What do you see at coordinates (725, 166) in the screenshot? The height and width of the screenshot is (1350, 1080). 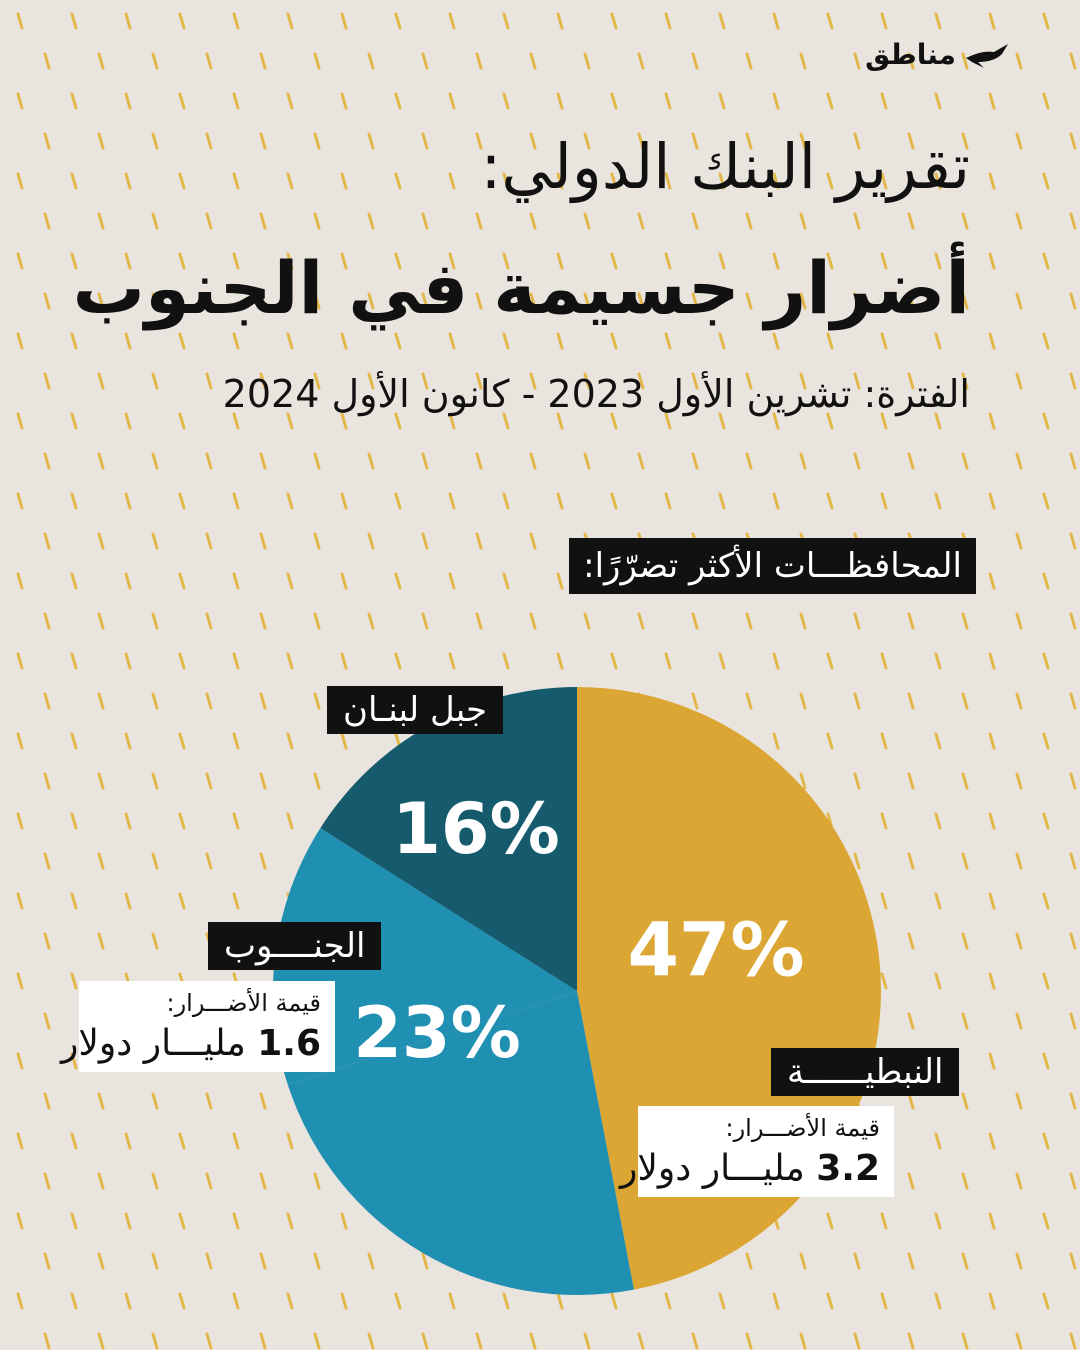 I see `title-line-1: تقرير البنك الدولي:` at bounding box center [725, 166].